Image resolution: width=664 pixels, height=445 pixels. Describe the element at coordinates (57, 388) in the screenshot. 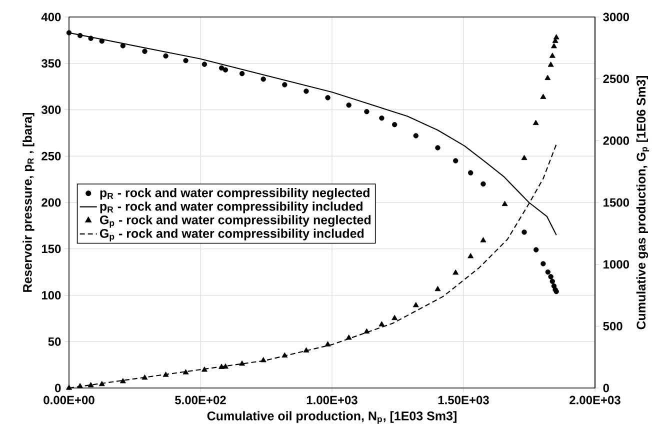

I see `y-tick-label: 0` at that location.